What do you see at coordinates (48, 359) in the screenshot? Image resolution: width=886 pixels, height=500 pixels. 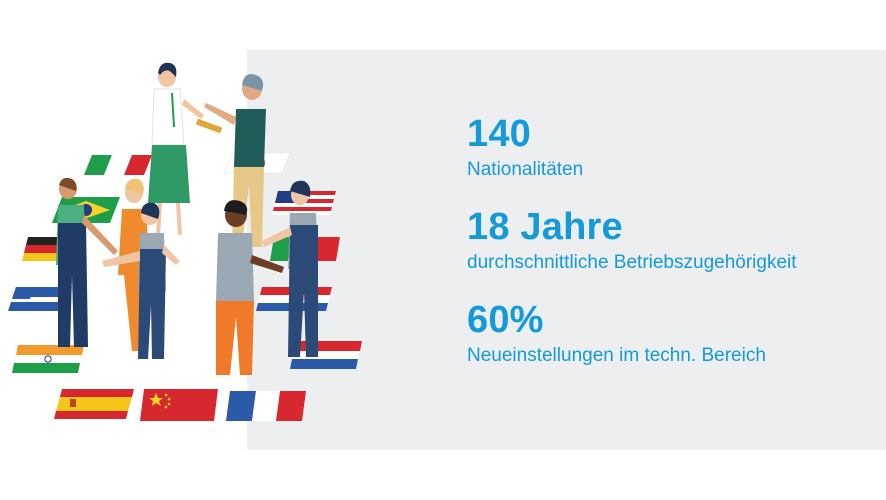 I see `india-flag-icon` at bounding box center [48, 359].